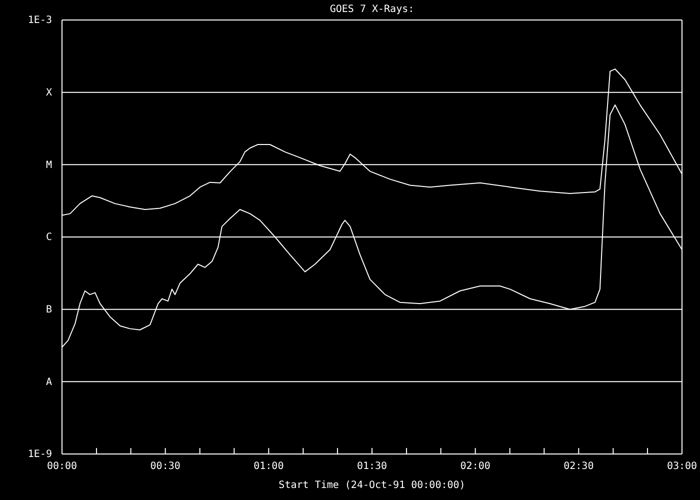 The width and height of the screenshot is (700, 500). Describe the element at coordinates (372, 9) in the screenshot. I see `chart-title: GOES 7 X-Rays:` at that location.